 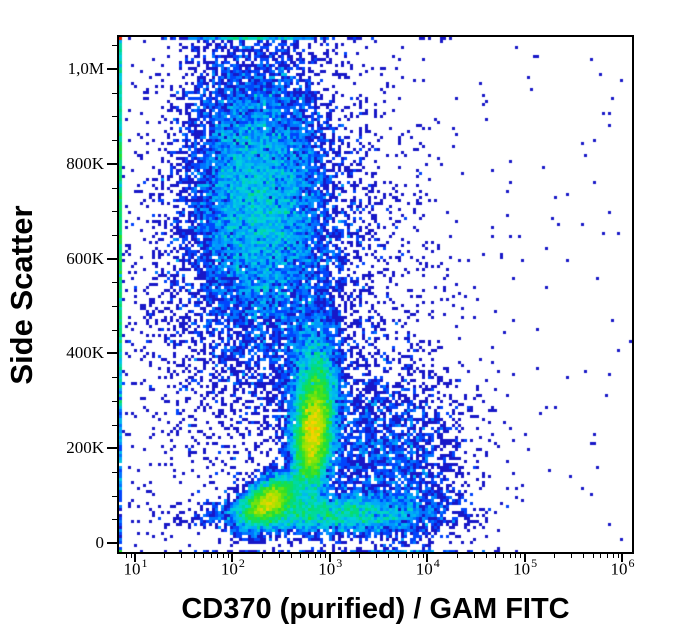 I want to click on y-axis-tick-label: 600K, so click(x=85, y=258).